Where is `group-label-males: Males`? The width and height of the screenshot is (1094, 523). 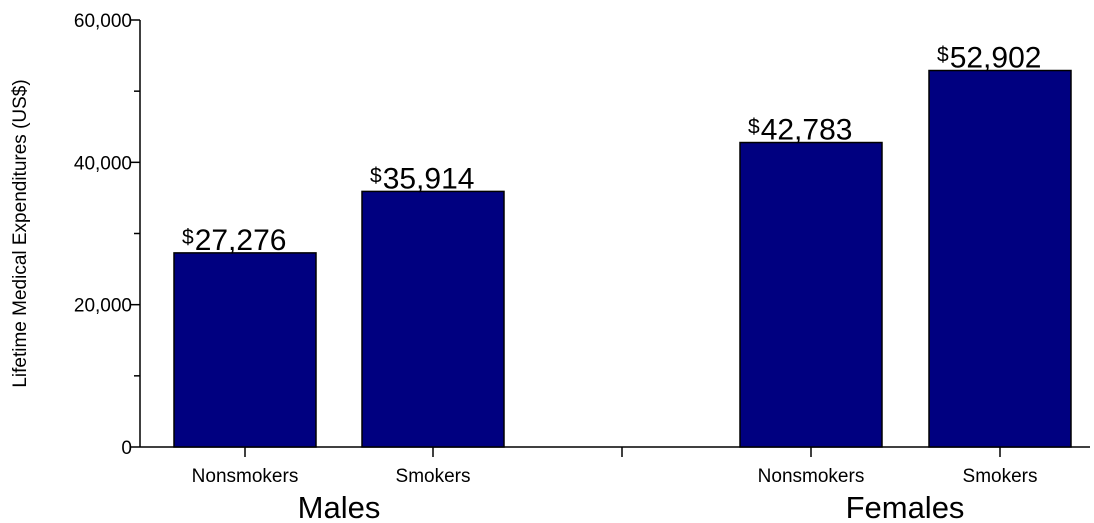 group-label-males: Males is located at coordinates (339, 506).